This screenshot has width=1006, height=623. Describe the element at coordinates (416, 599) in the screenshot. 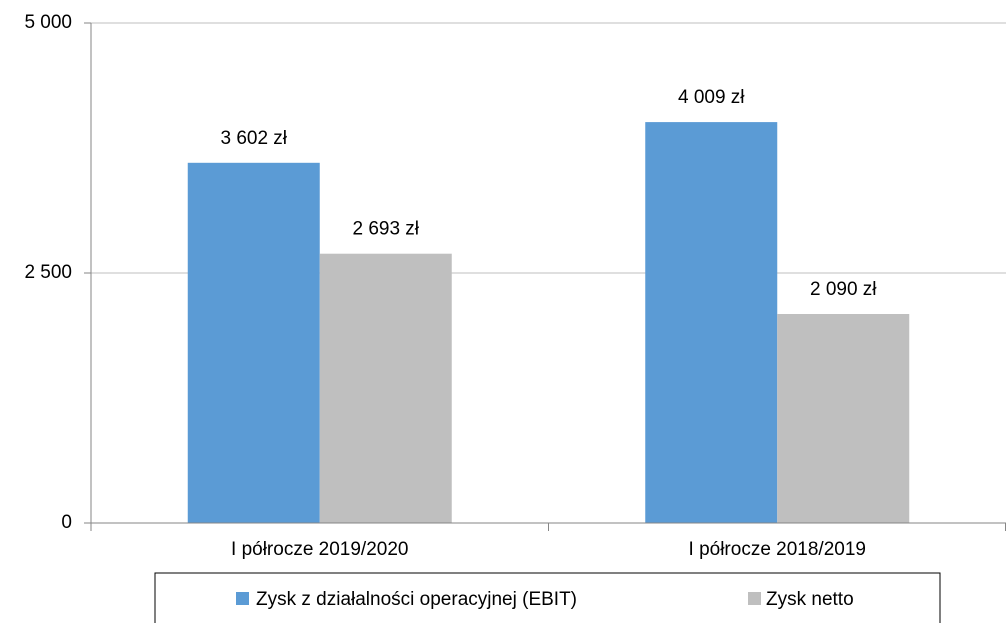

I see `legend-label: Zysk z działalności operacyjnej (EBIT)` at that location.